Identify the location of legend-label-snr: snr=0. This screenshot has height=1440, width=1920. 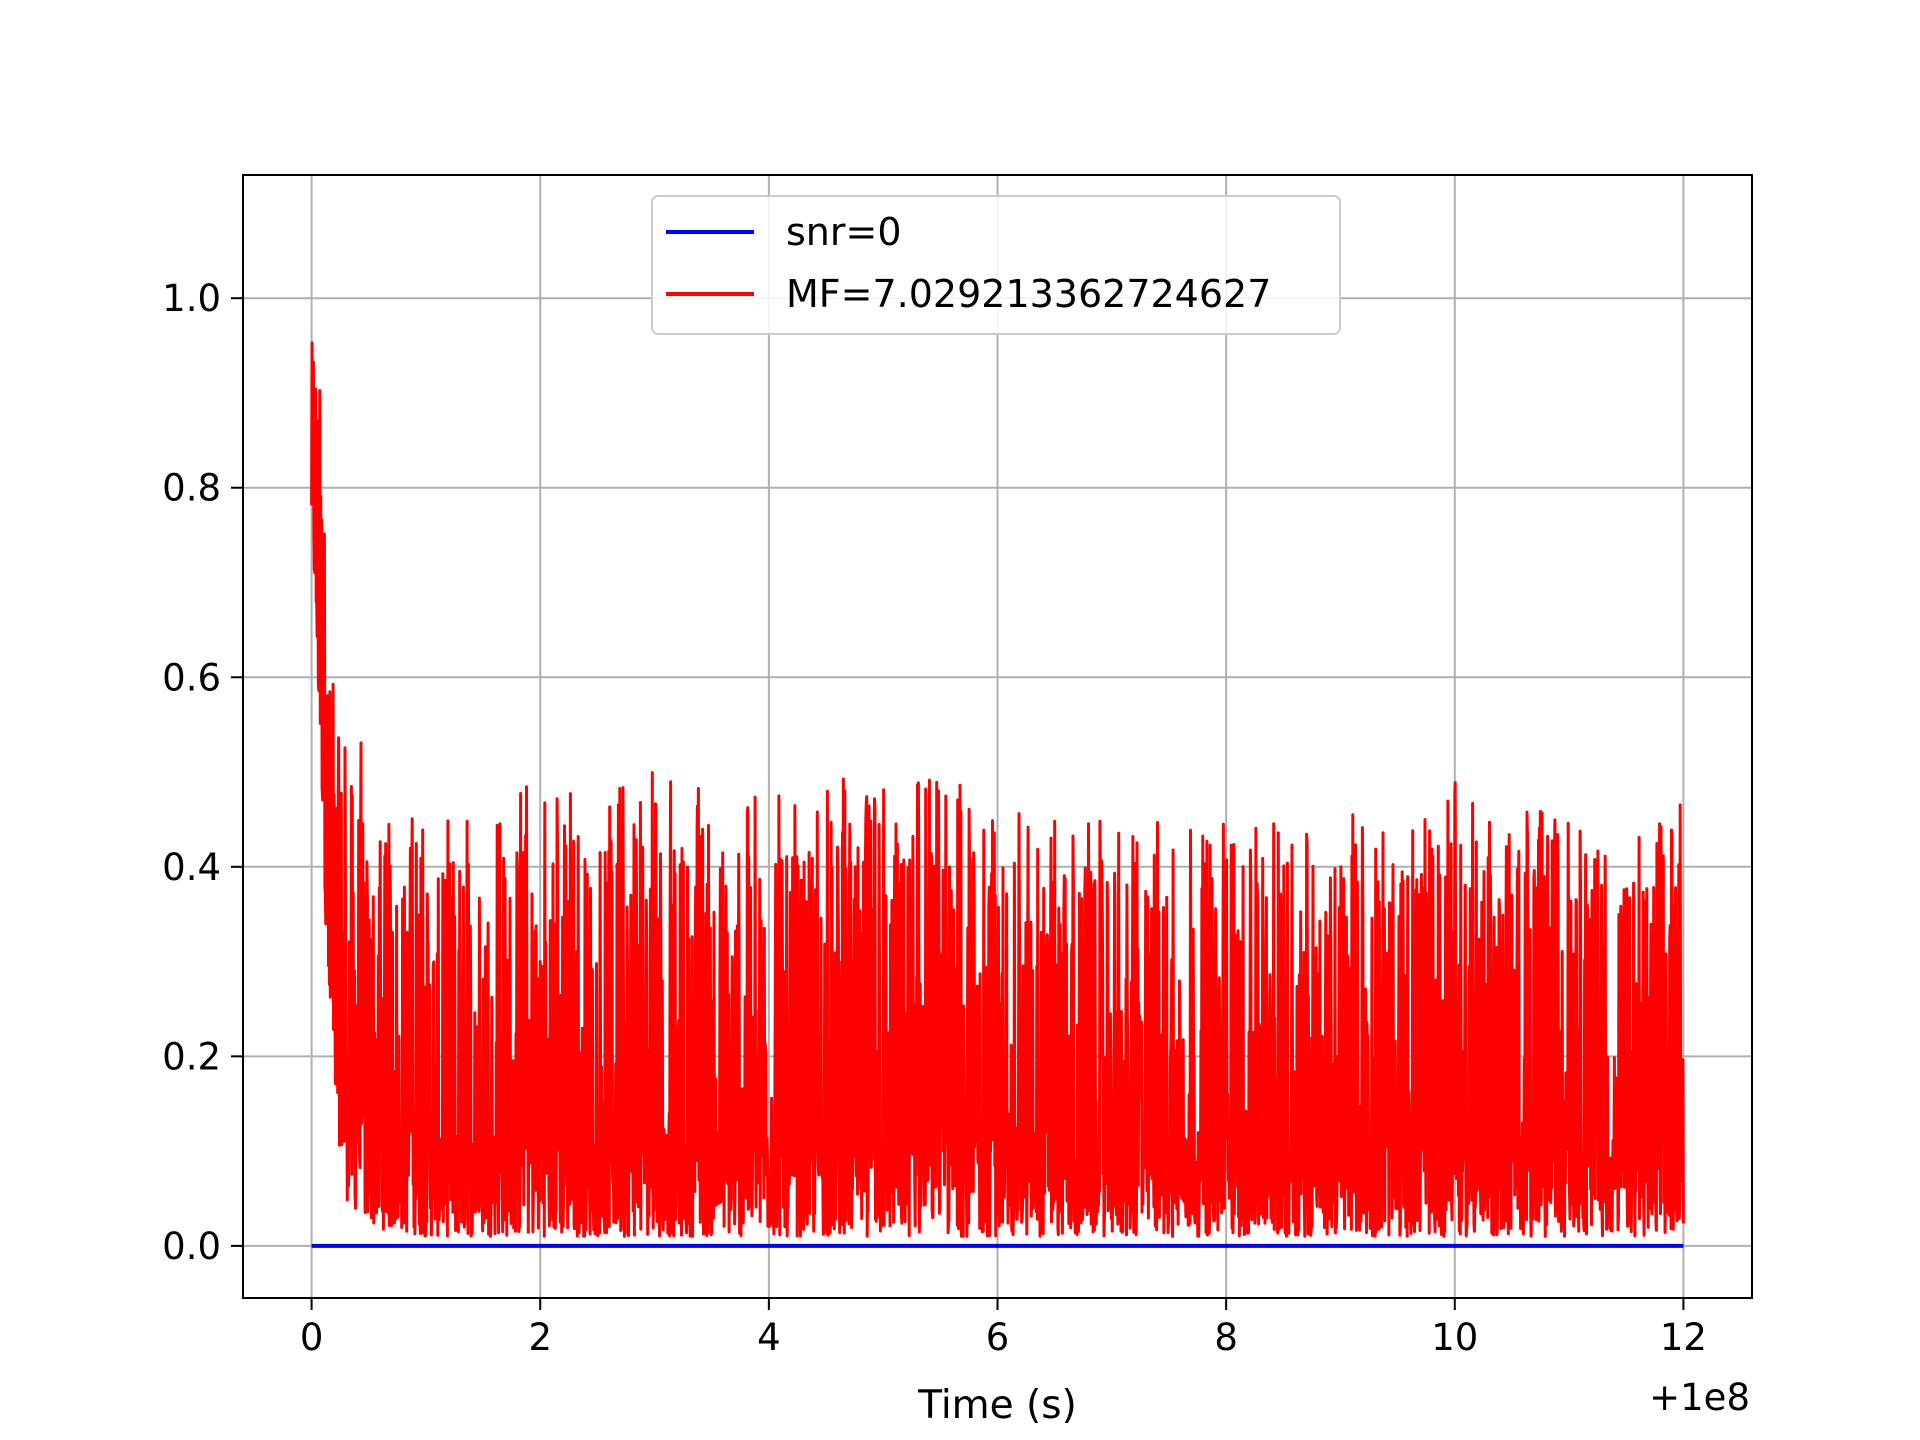
(844, 232).